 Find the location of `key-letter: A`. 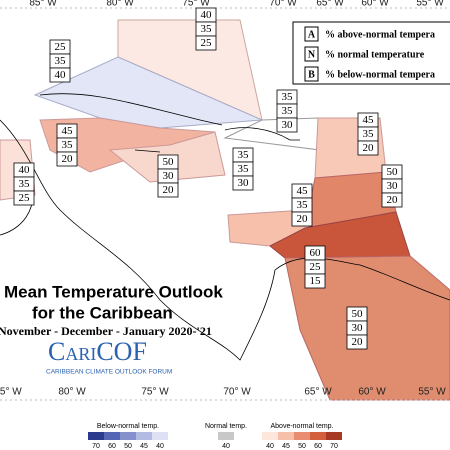

key-letter: A is located at coordinates (312, 34).